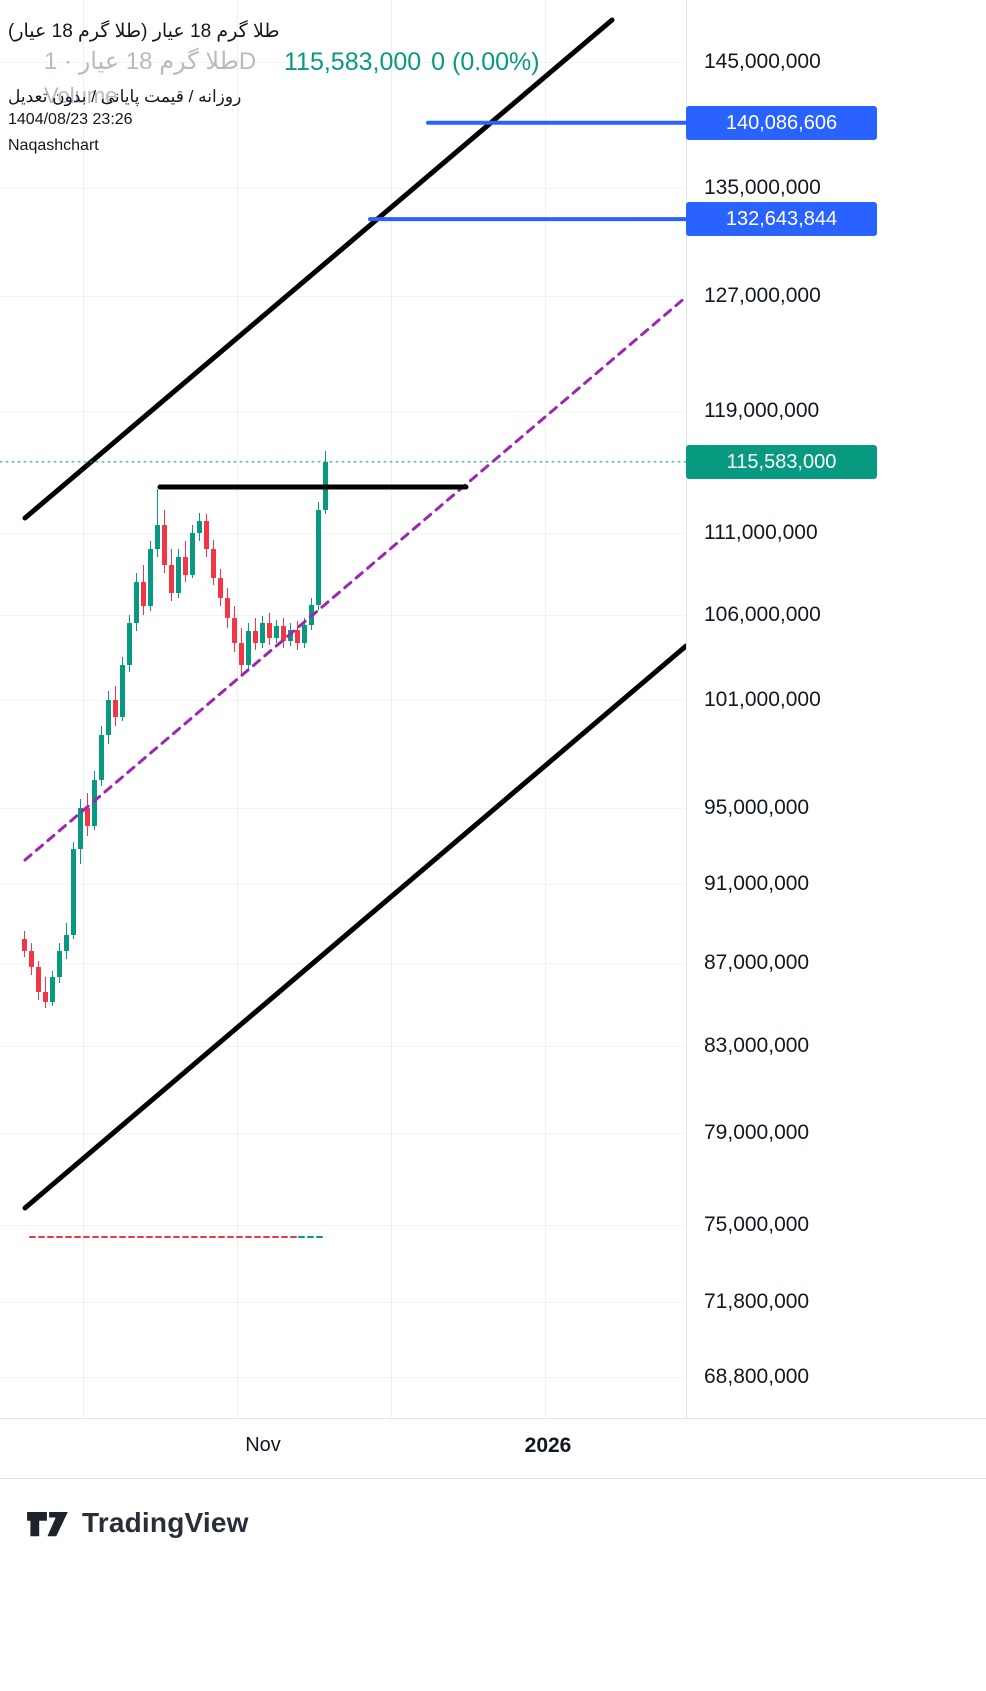  I want to click on price-axis-label: 106,000,000, so click(762, 614).